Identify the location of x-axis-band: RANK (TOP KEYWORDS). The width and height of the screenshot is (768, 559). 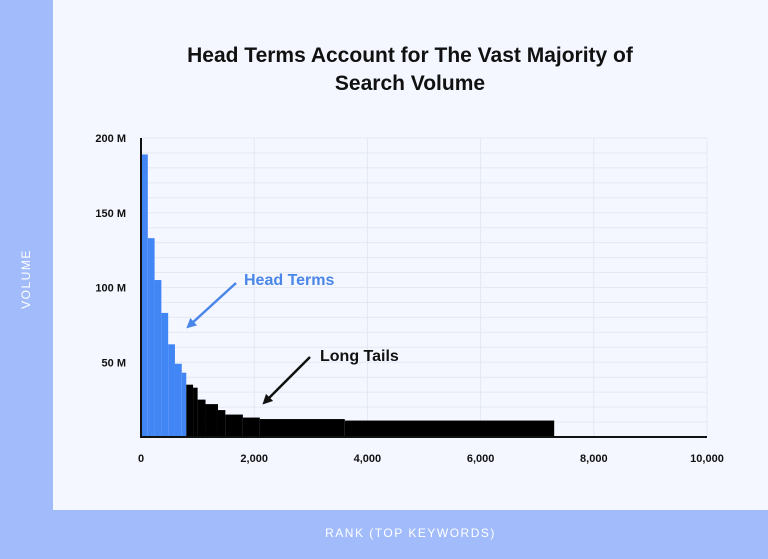
(410, 534).